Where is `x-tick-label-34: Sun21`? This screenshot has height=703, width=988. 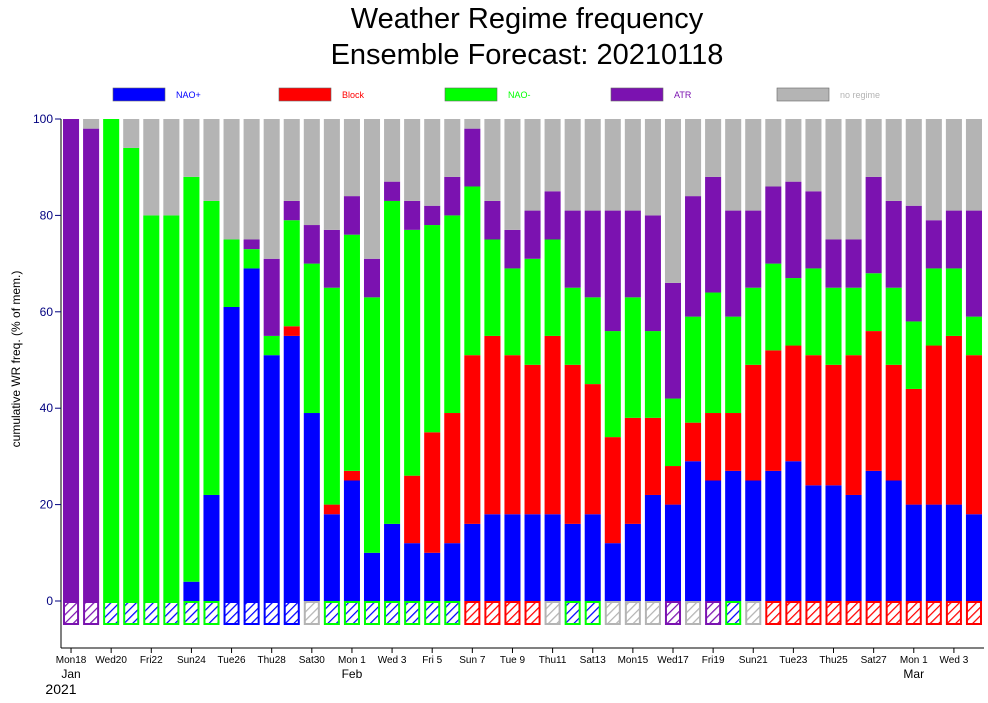 x-tick-label-34: Sun21 is located at coordinates (753, 660).